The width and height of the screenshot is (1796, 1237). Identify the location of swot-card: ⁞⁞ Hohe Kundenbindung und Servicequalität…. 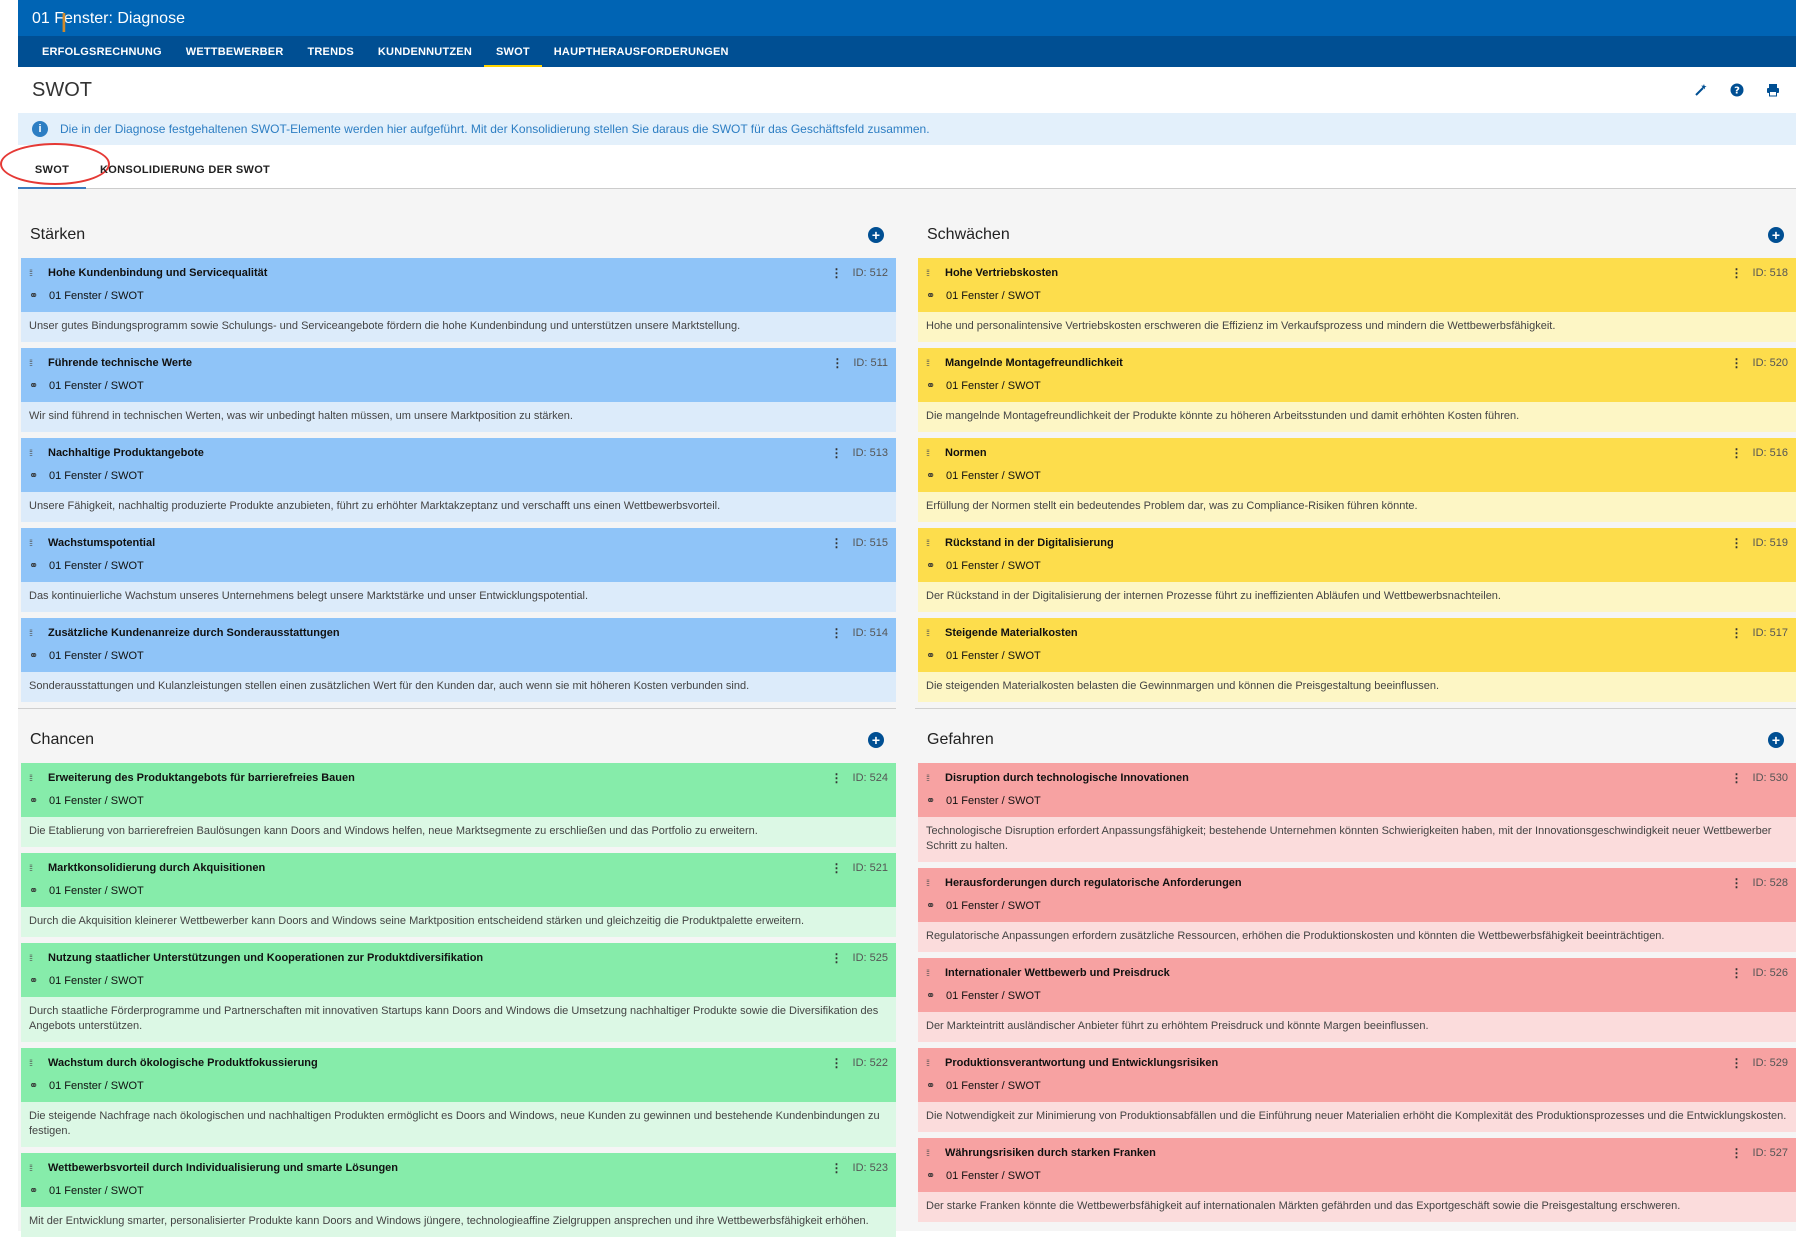
(458, 300).